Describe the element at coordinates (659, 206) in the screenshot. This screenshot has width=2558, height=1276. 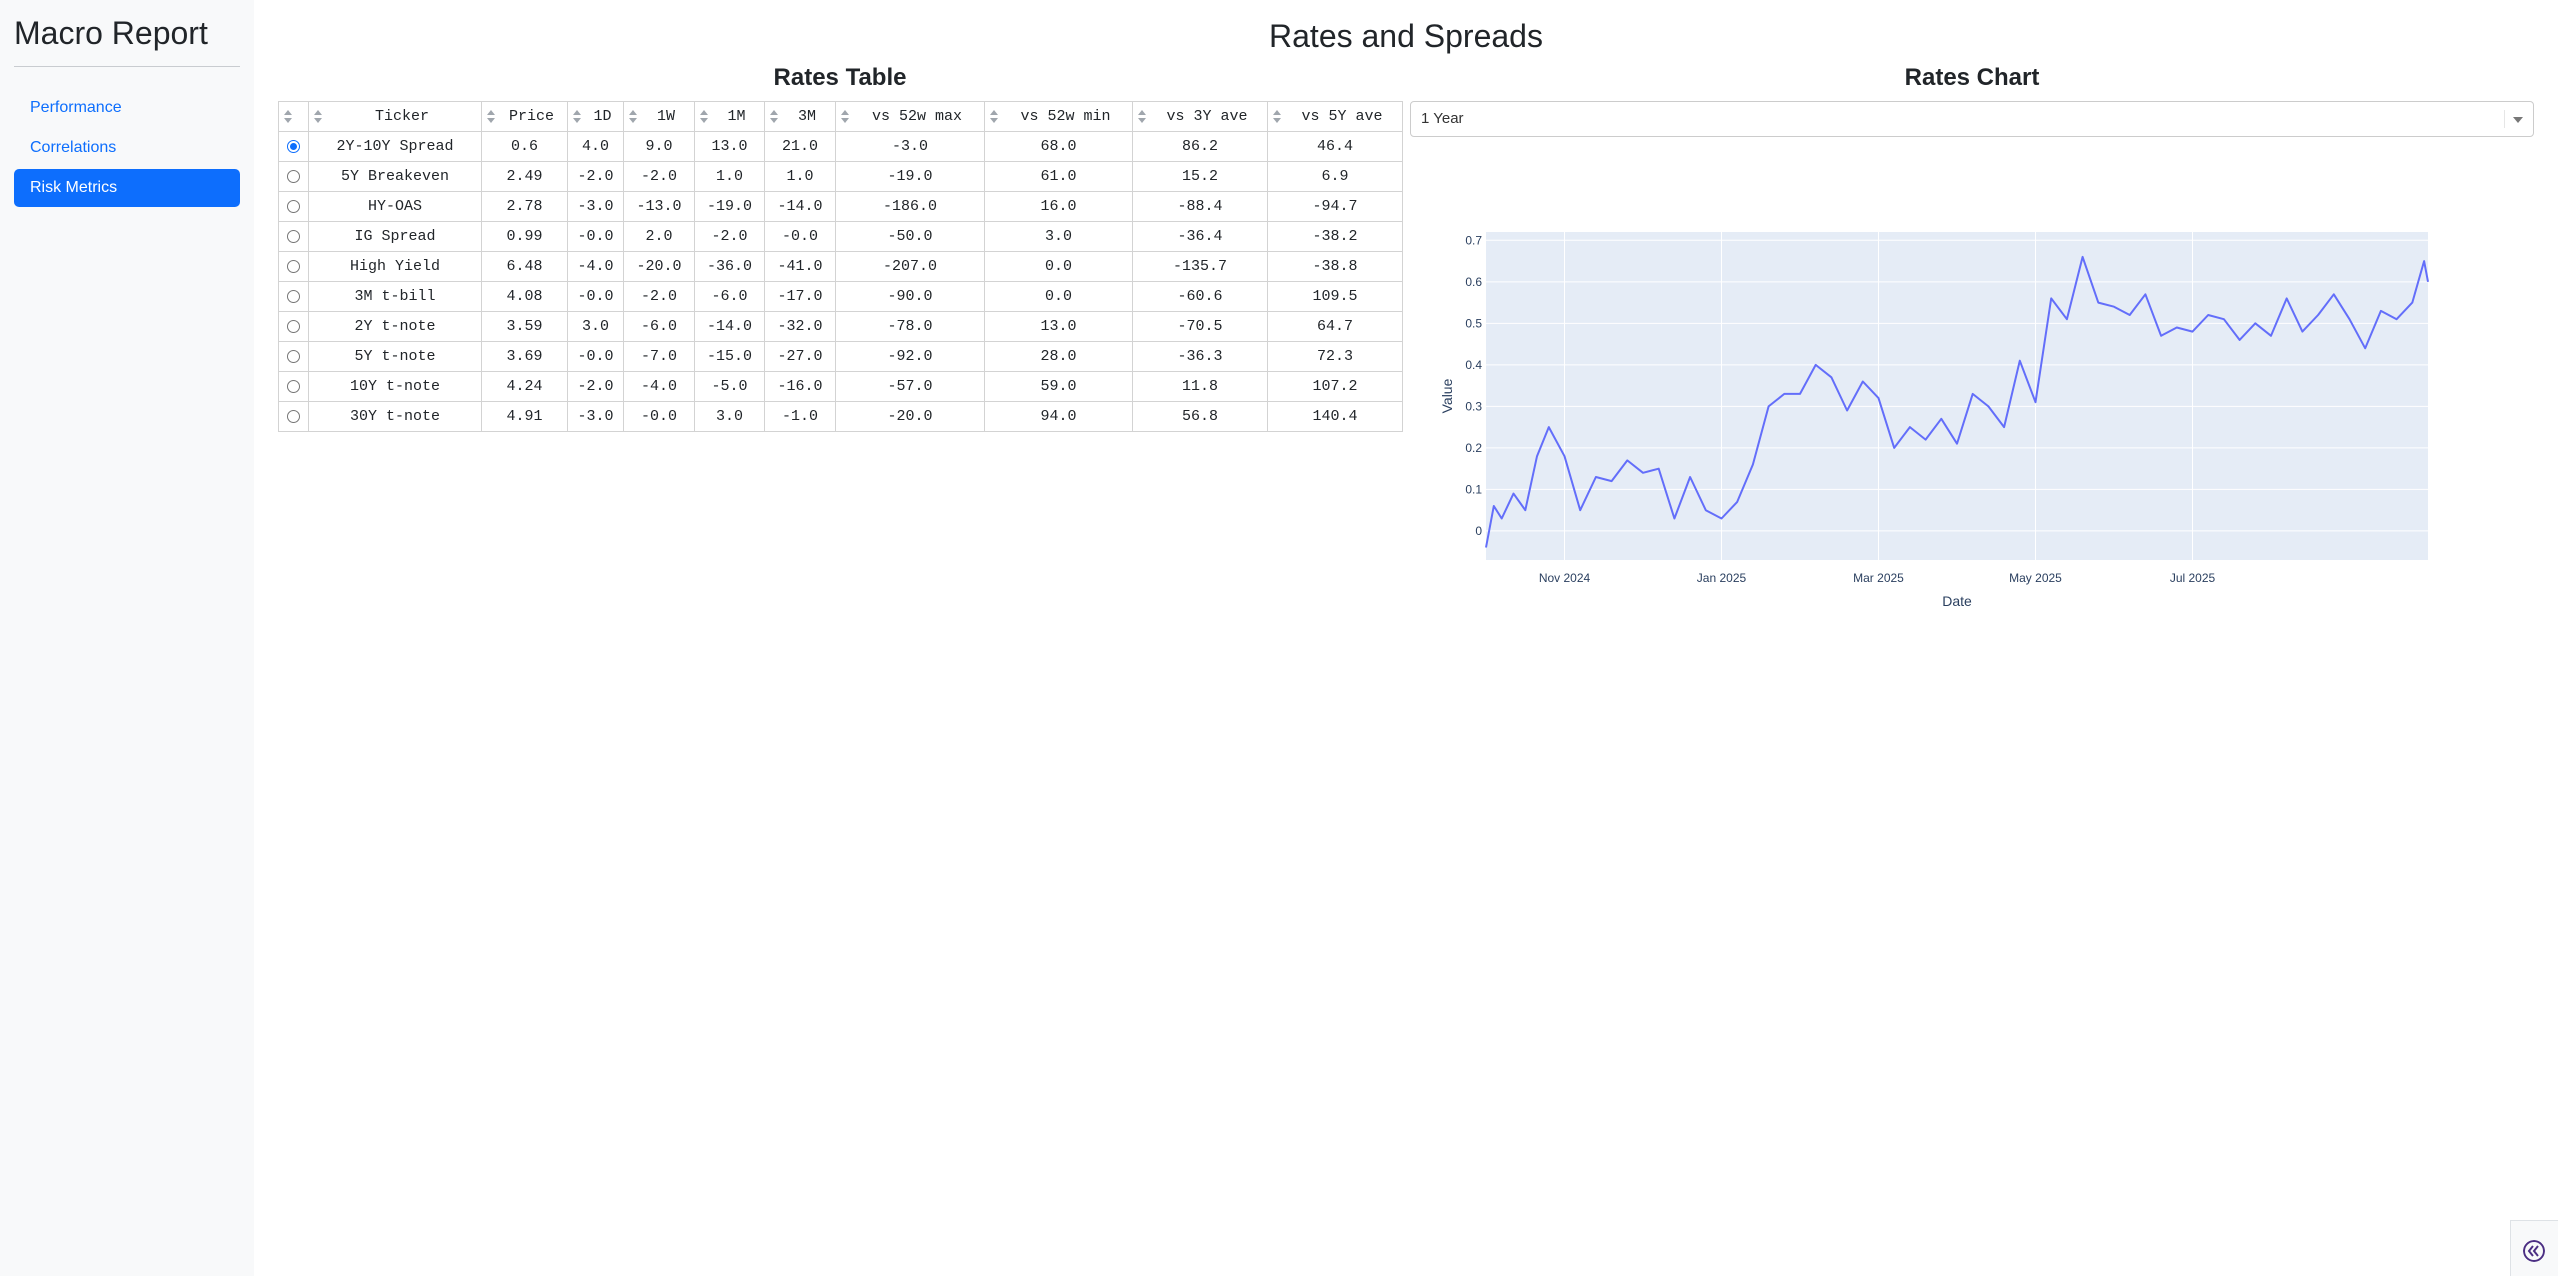
I see `table-cell: -13.0` at that location.